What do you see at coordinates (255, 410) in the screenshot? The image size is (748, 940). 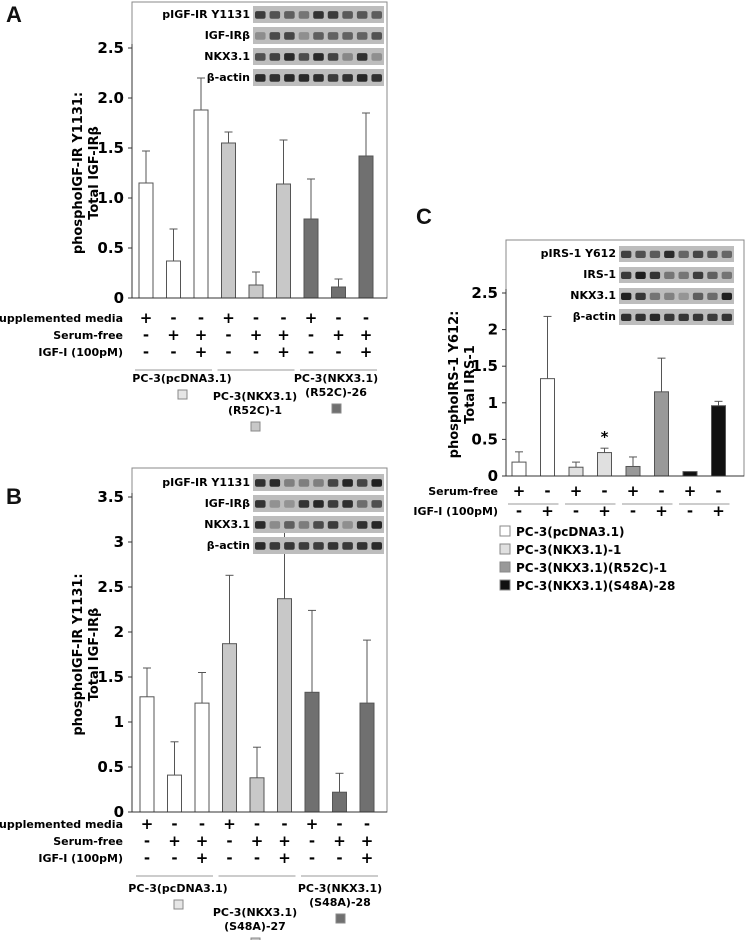 I see `group-label: (R52C)-1` at bounding box center [255, 410].